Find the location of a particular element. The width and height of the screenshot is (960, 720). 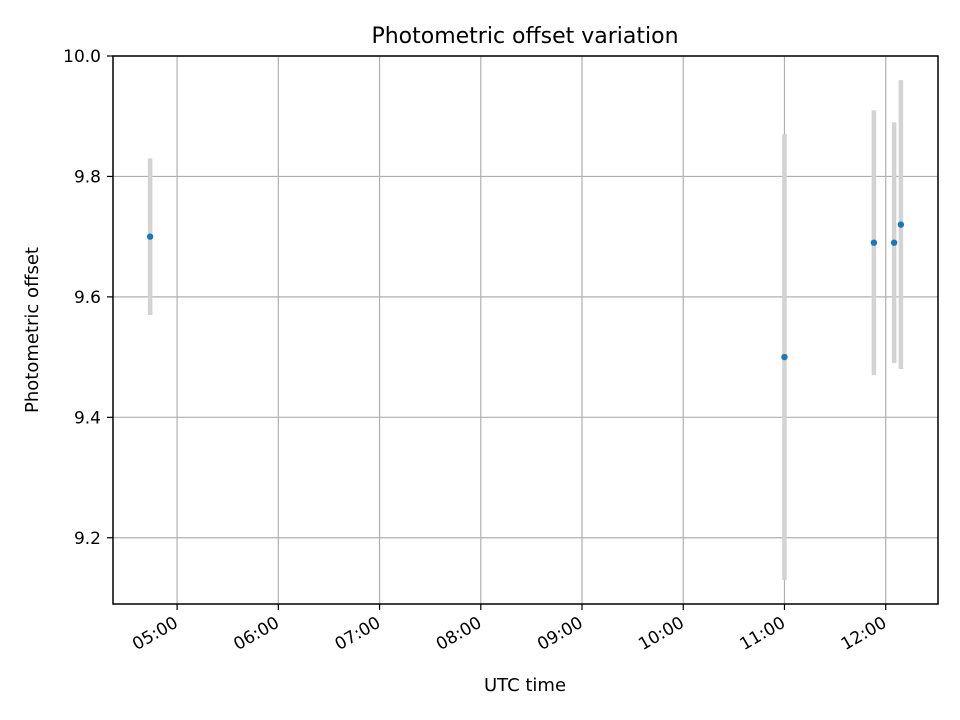

chart-title: Photometric offset variation is located at coordinates (524, 36).